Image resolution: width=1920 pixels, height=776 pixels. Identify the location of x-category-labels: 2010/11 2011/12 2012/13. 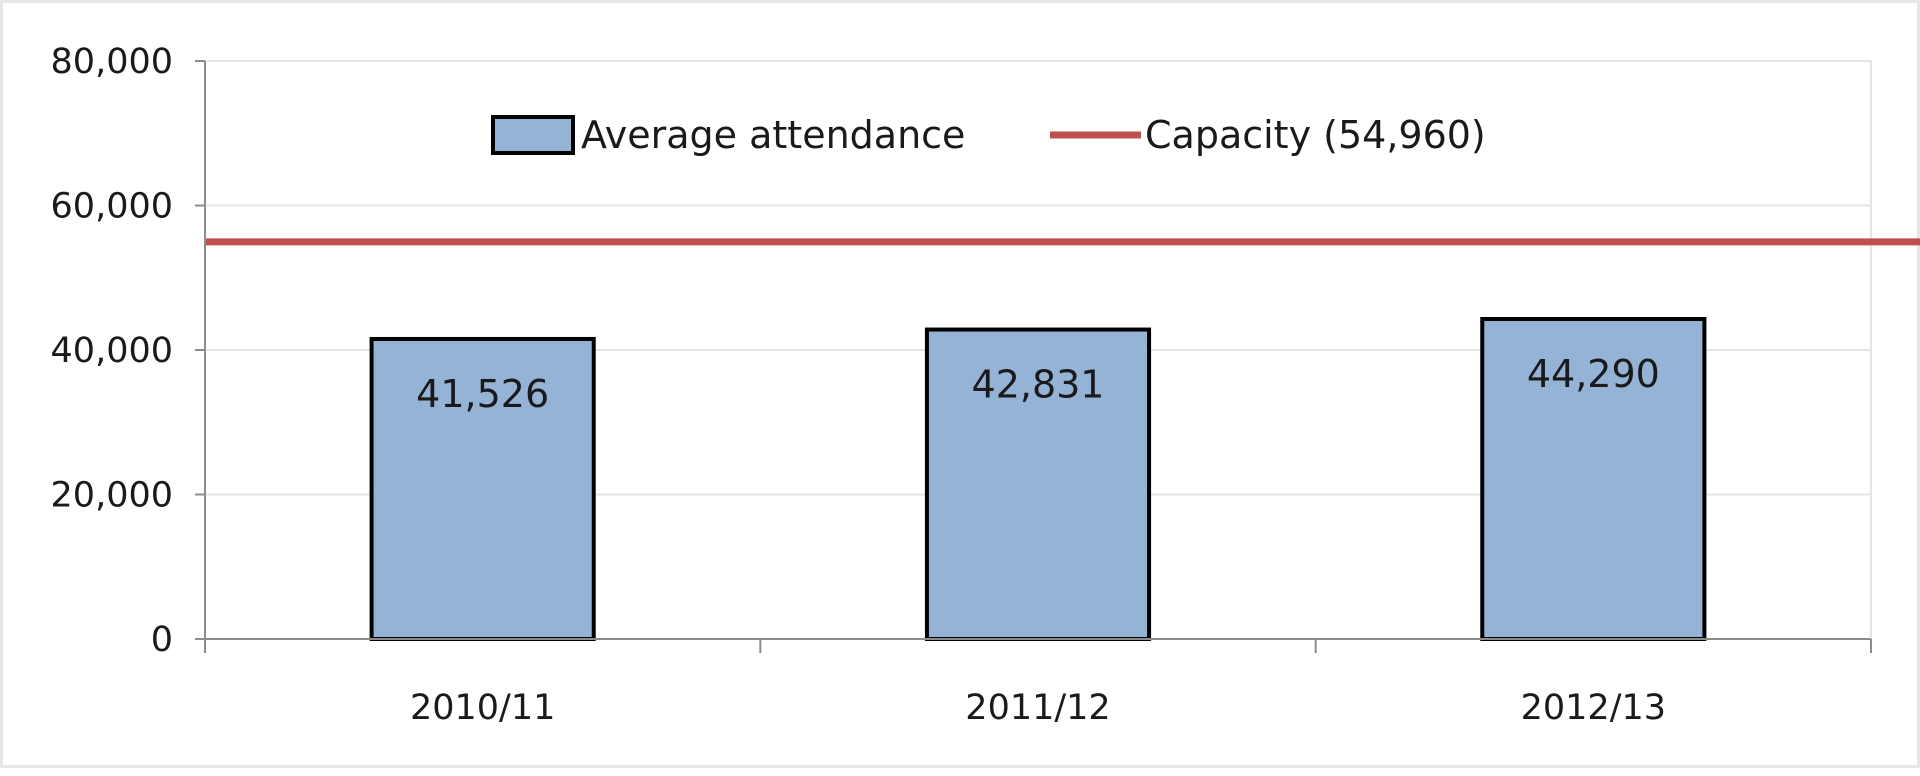
(1038, 708).